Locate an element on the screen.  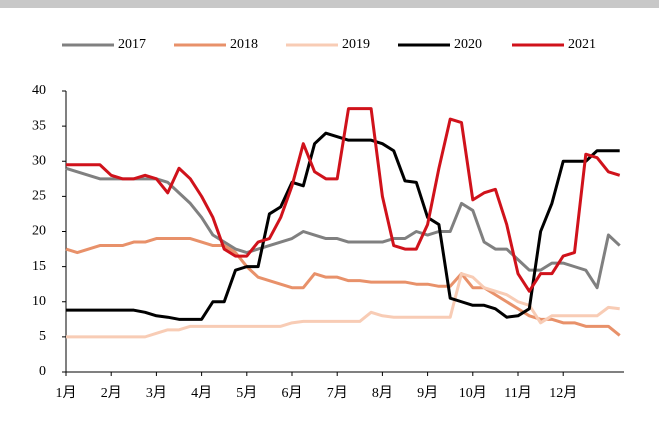
series-line is located at coordinates (343, 305).